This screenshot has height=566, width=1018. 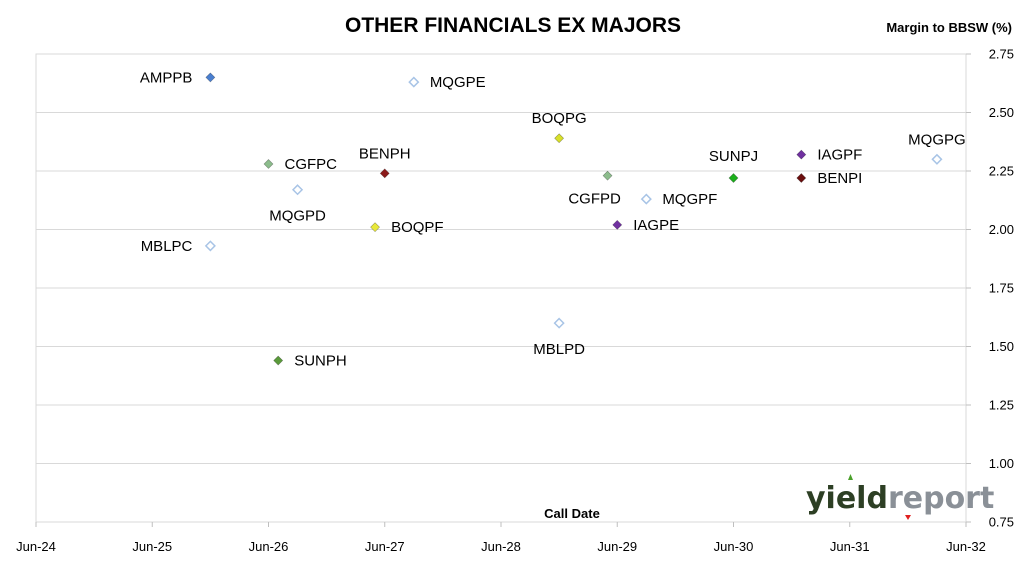 I want to click on data-label-sunph: SUNPH, so click(x=320, y=361).